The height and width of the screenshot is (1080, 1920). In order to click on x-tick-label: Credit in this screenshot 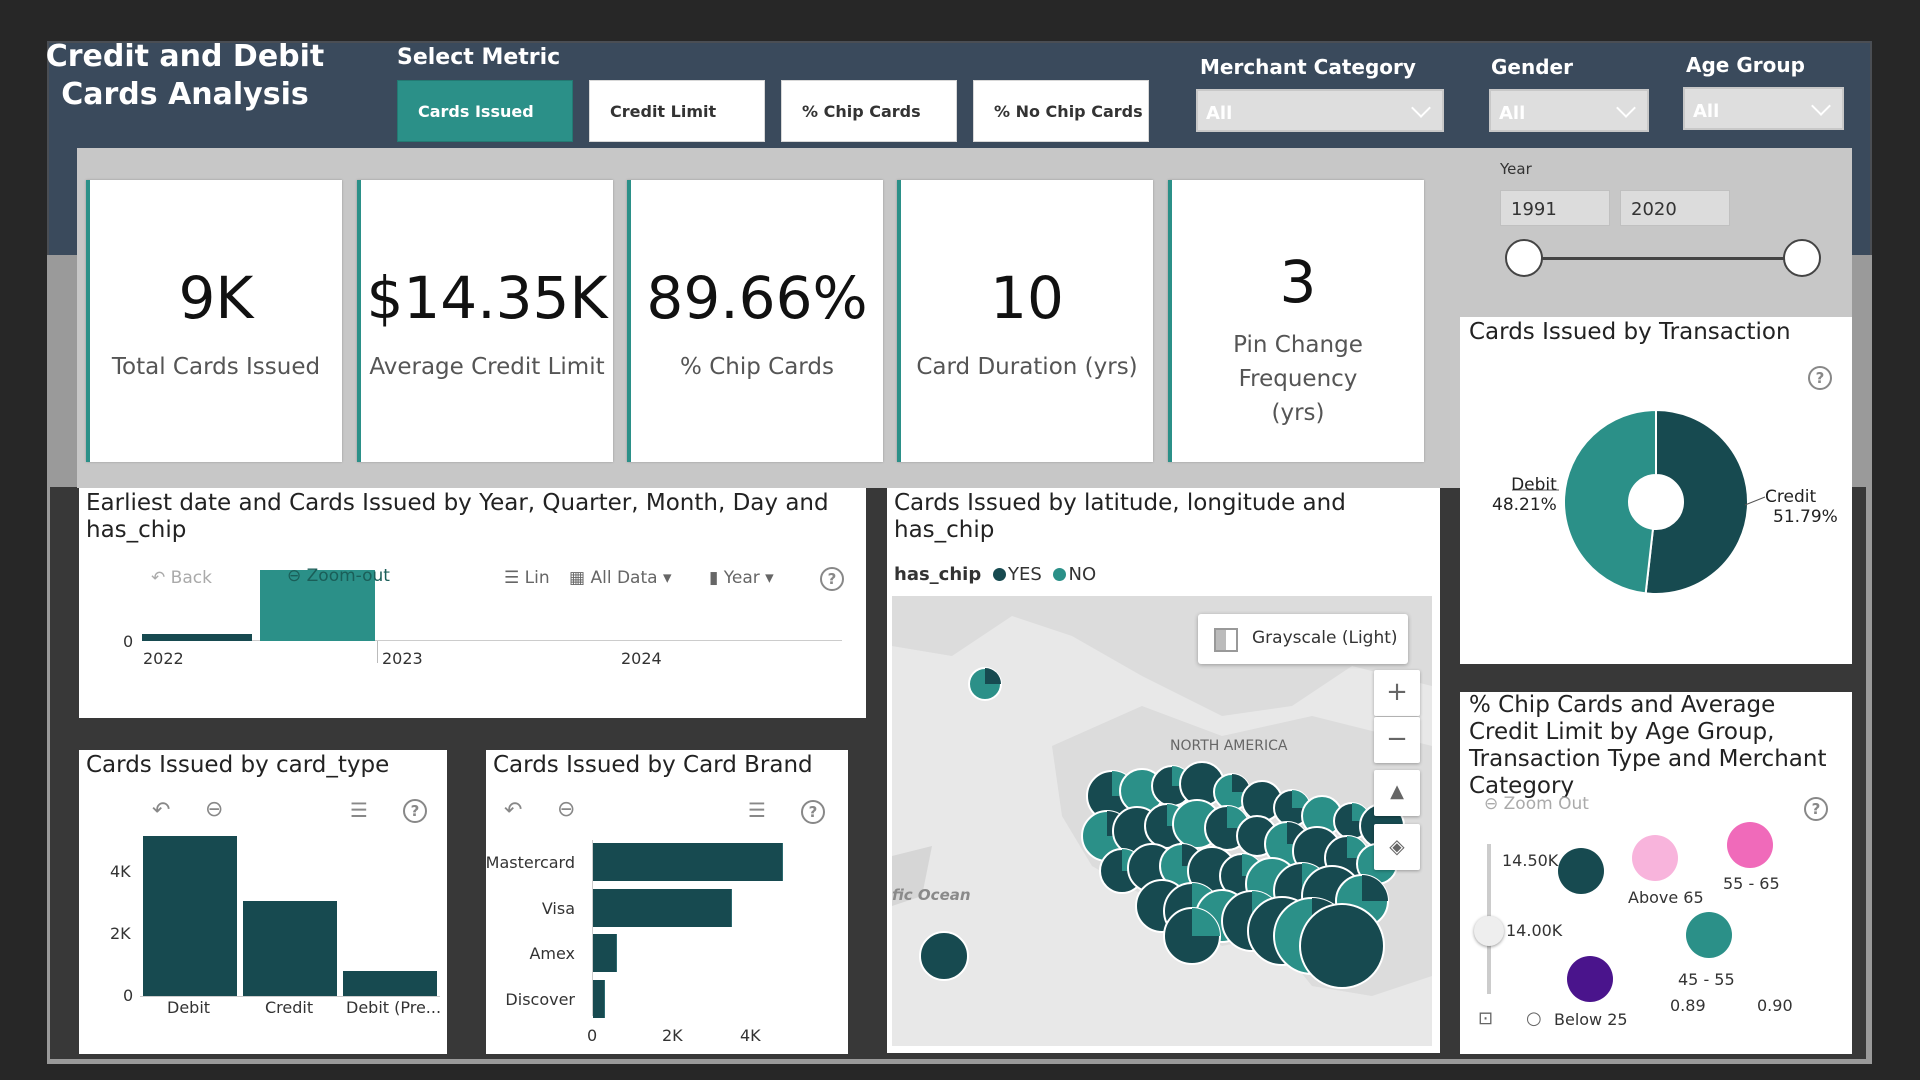, I will do `click(289, 1007)`.